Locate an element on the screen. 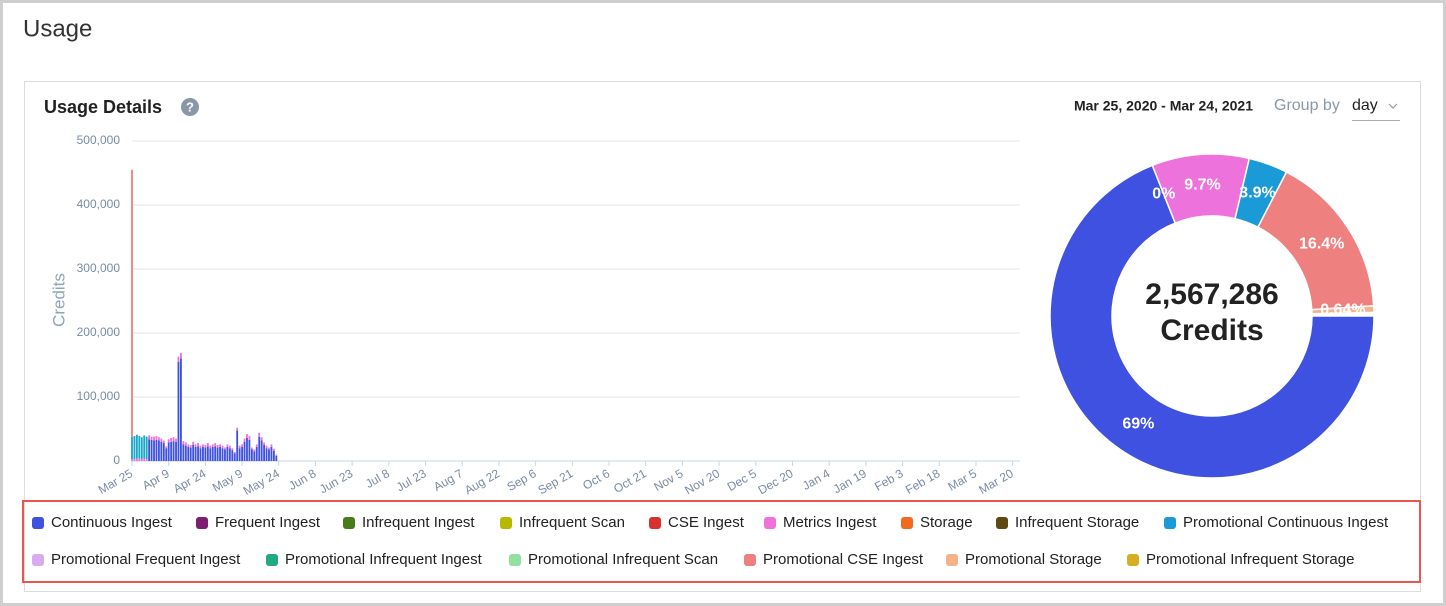 The image size is (1446, 606). legend-label: Metrics Ingest is located at coordinates (830, 522).